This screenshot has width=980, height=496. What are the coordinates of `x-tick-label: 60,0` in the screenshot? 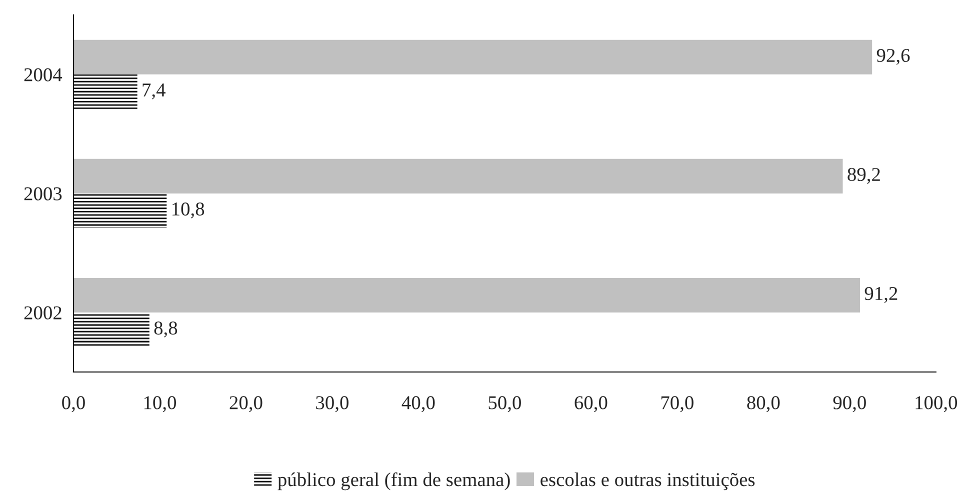 It's located at (591, 404).